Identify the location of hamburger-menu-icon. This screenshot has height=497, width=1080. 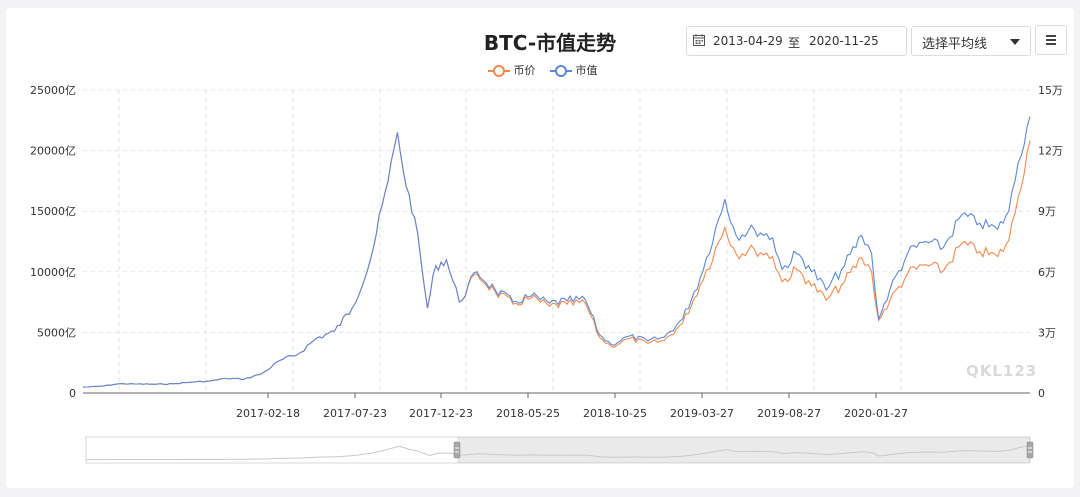
(1051, 36).